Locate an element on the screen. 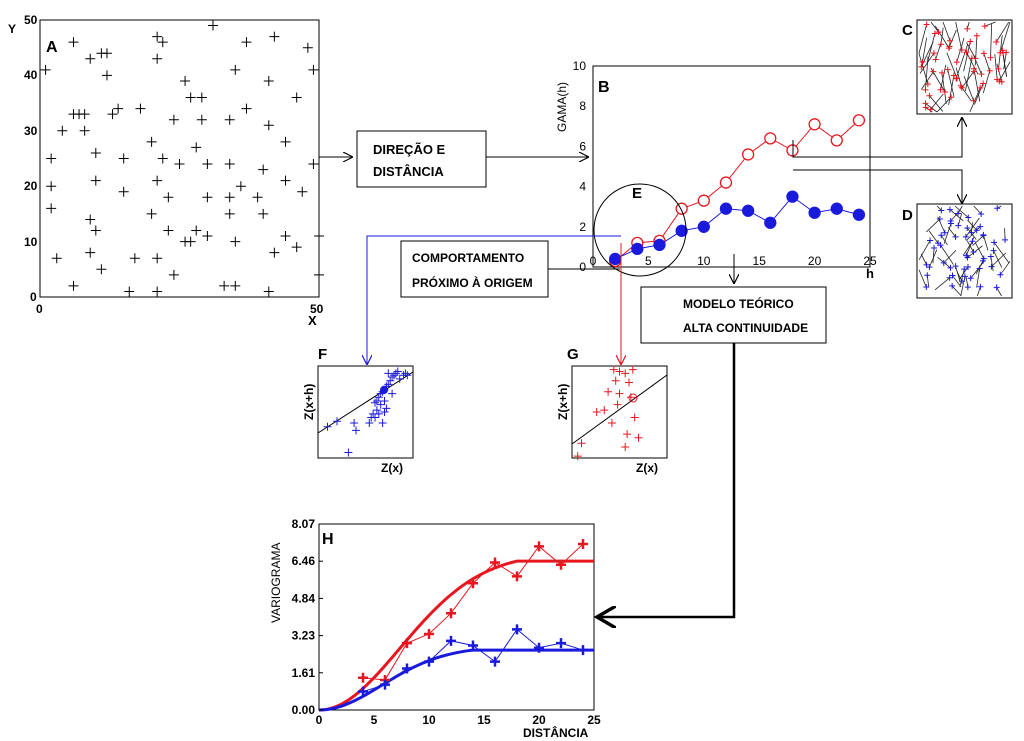 Image resolution: width=1024 pixels, height=741 pixels. panel-a-ytick: 0 is located at coordinates (33, 297).